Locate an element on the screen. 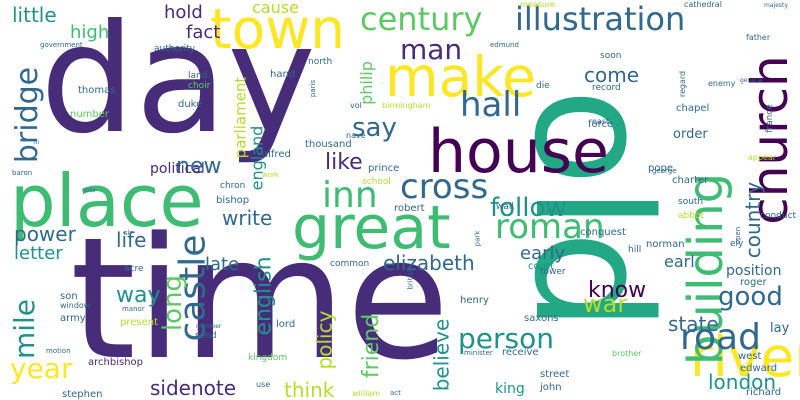 This screenshot has width=800, height=400. word-baron: baron is located at coordinates (22, 173).